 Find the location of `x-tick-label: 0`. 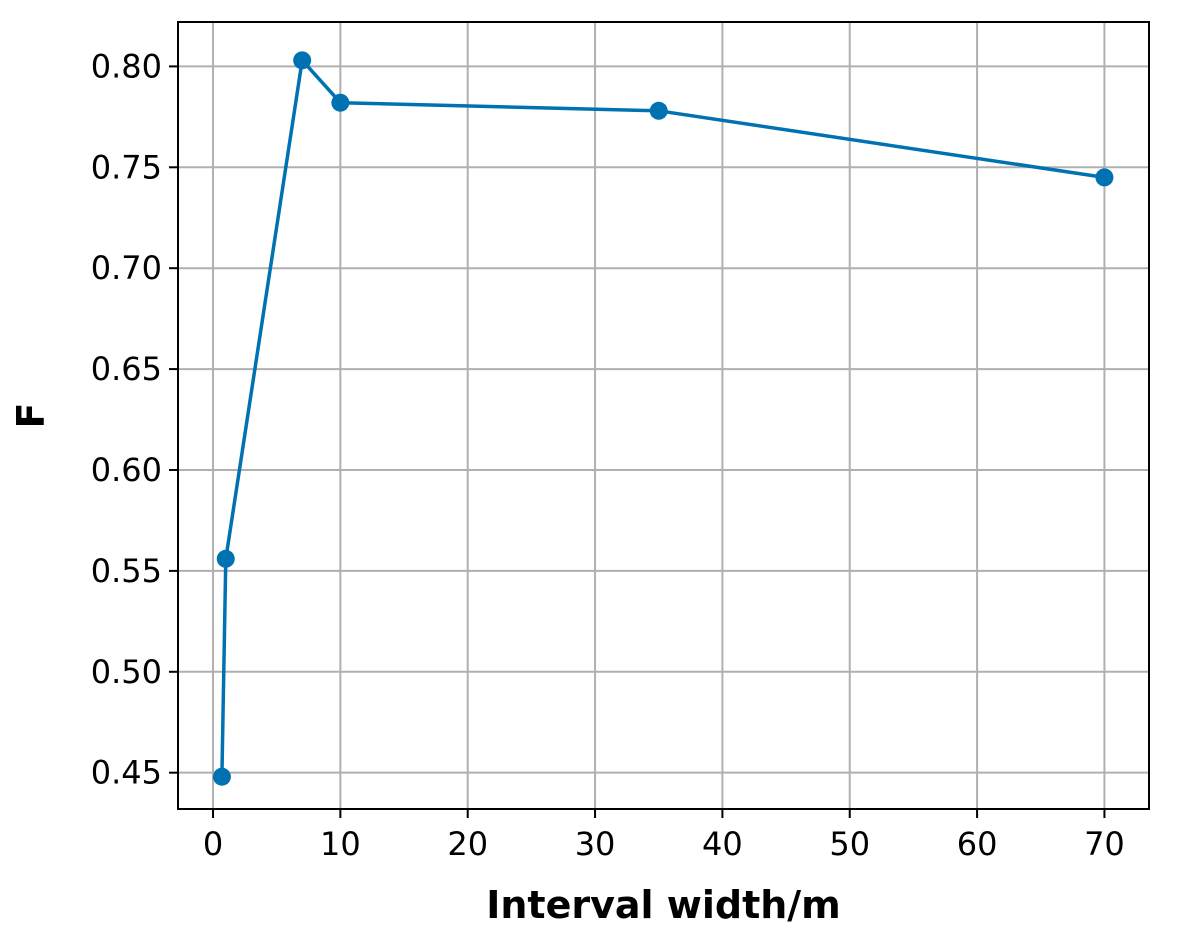

x-tick-label: 0 is located at coordinates (213, 844).